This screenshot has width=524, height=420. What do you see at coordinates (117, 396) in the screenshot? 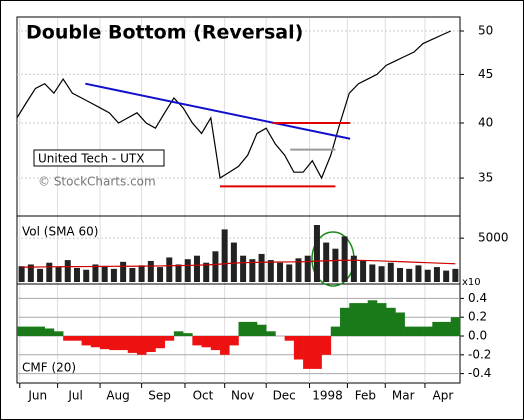
I see `x-tick-label: Aug` at bounding box center [117, 396].